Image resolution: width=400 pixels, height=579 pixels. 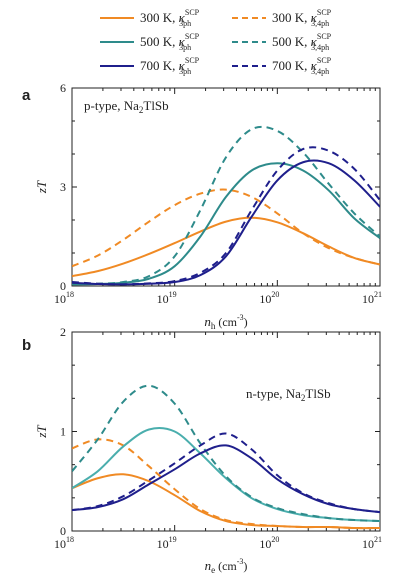 What do you see at coordinates (170, 42) in the screenshot?
I see `legend-label: 500 K, κSCP 3ph` at bounding box center [170, 42].